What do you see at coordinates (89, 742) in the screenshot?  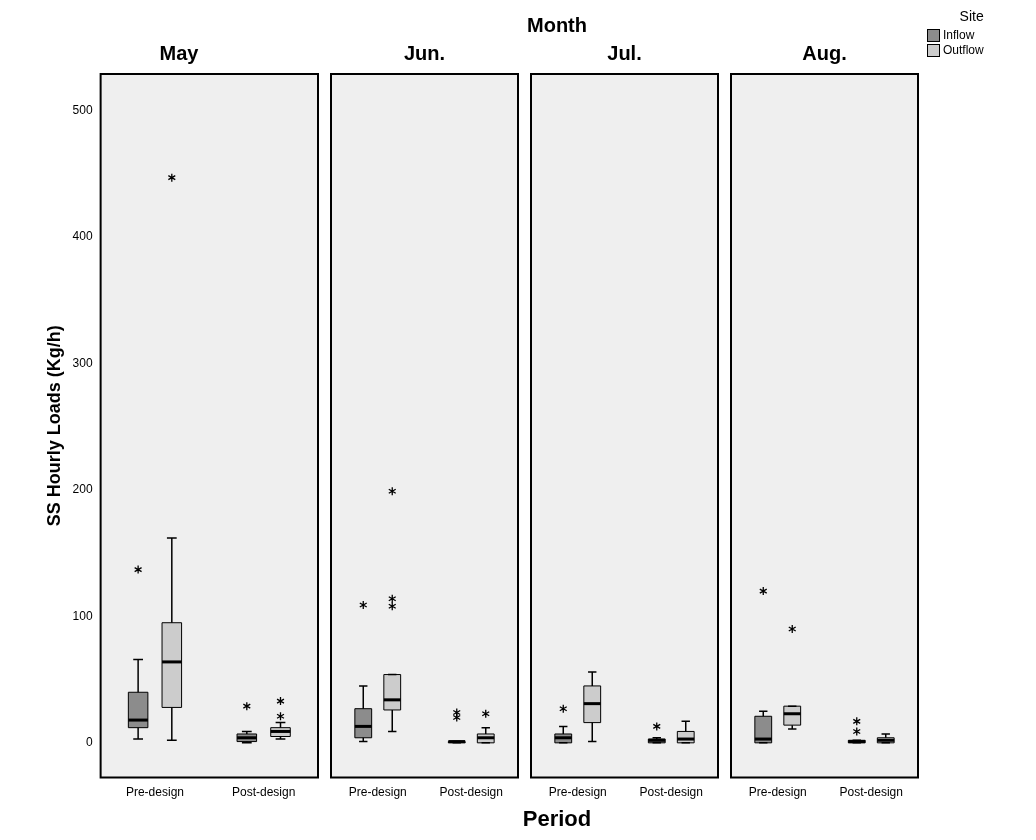 I see `y-tick-label: 0` at bounding box center [89, 742].